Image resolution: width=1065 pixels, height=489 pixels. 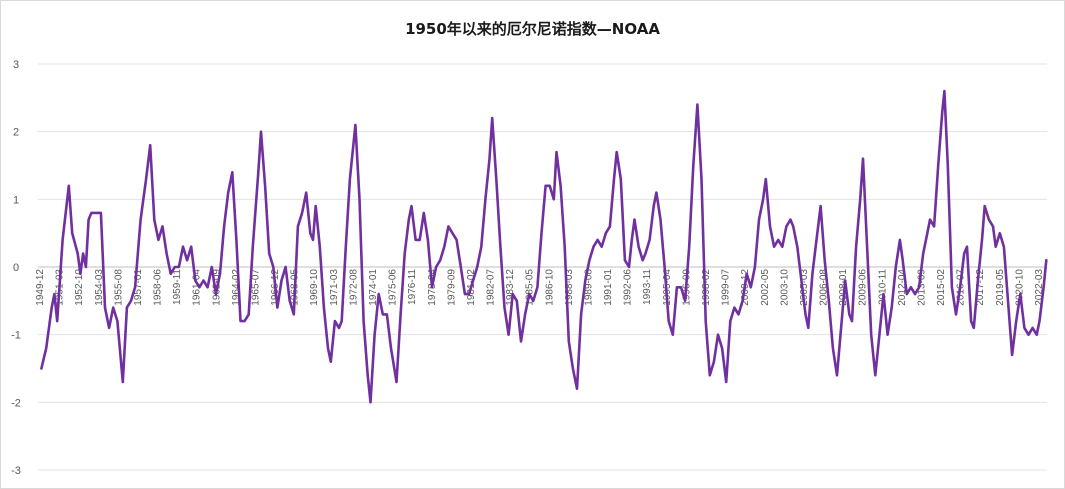 What do you see at coordinates (412, 287) in the screenshot?
I see `x-tick-label: 1976-11` at bounding box center [412, 287].